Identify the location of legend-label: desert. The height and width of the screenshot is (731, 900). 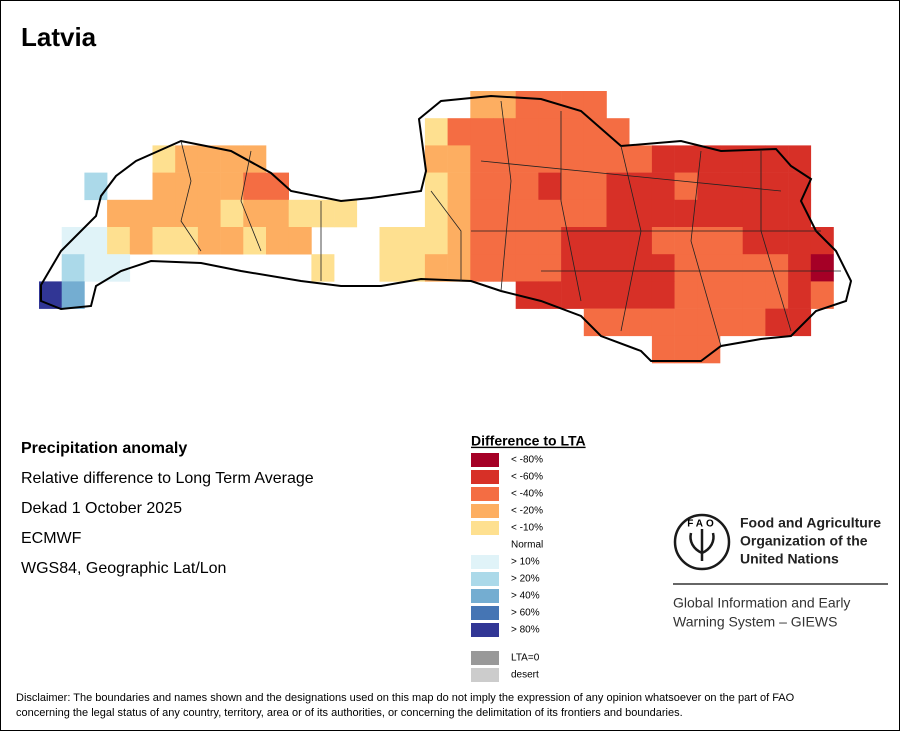
(525, 675).